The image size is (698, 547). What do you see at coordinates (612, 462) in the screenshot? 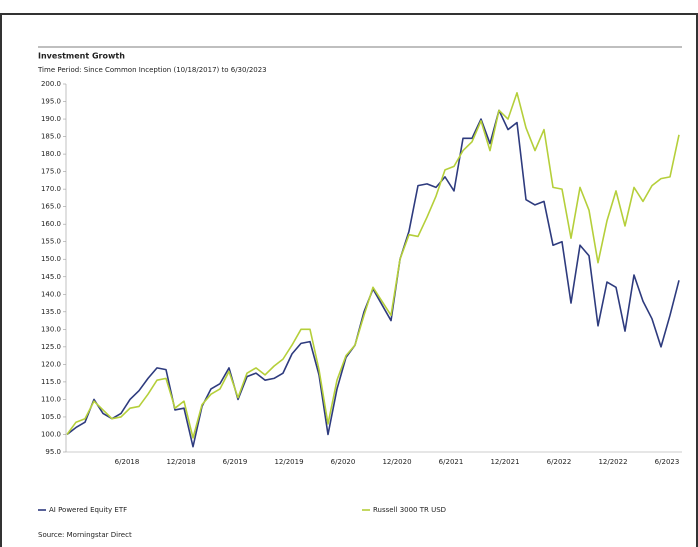
I see `x-tick-label: 12/2022` at bounding box center [612, 462].